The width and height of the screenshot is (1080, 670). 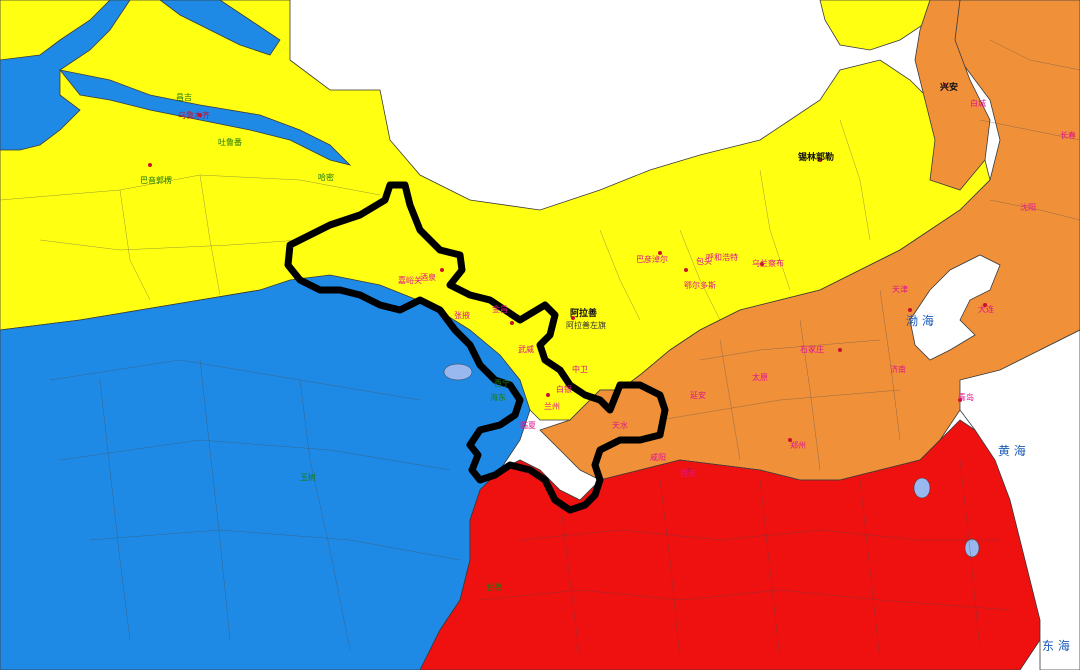 I want to click on label-hami: 哈密, so click(x=326, y=177).